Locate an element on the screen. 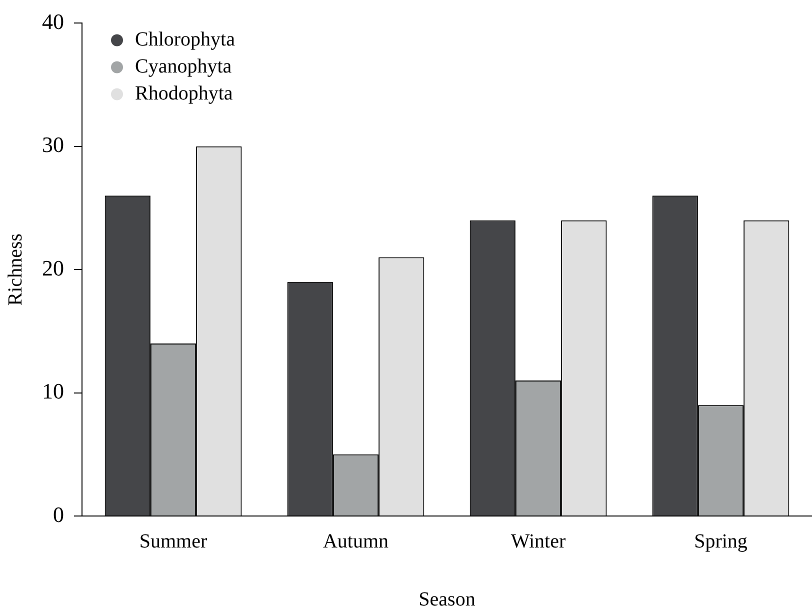  x-tick-label: Summer is located at coordinates (173, 541).